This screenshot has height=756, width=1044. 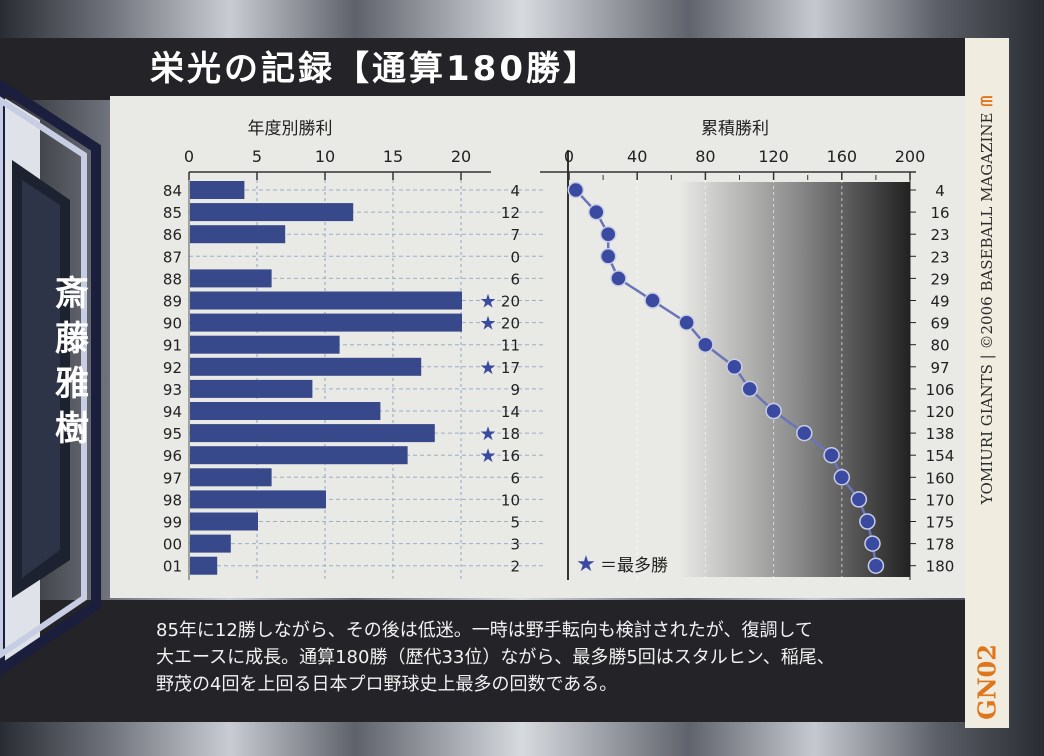 I want to click on cumulative-label: 97, so click(x=939, y=368).